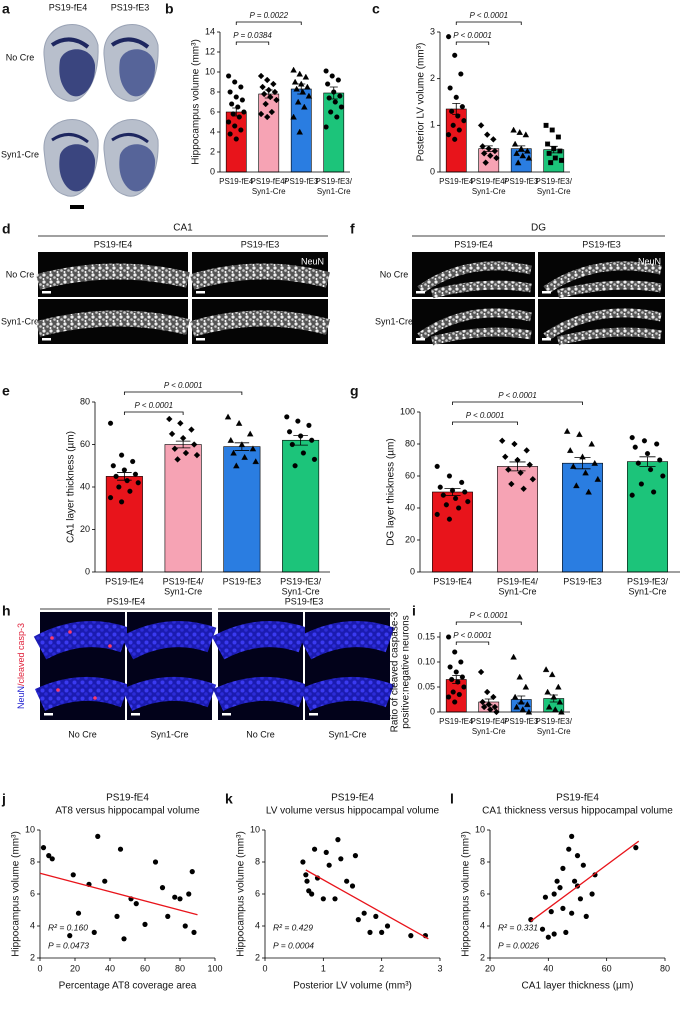  Describe the element at coordinates (406, 671) in the screenshot. I see `y-axis-label: positive:negative neurons` at that location.